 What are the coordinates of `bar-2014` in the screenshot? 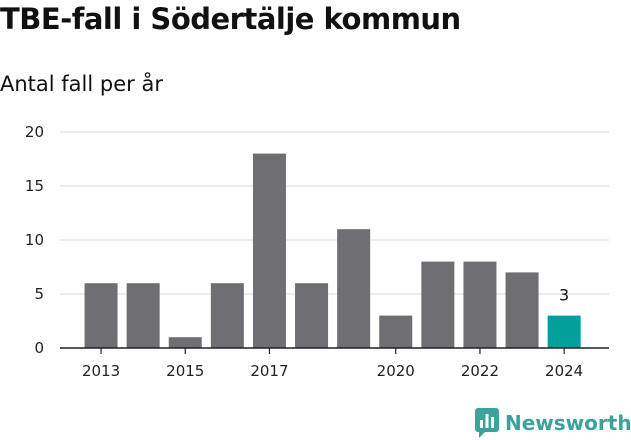 It's located at (143, 315).